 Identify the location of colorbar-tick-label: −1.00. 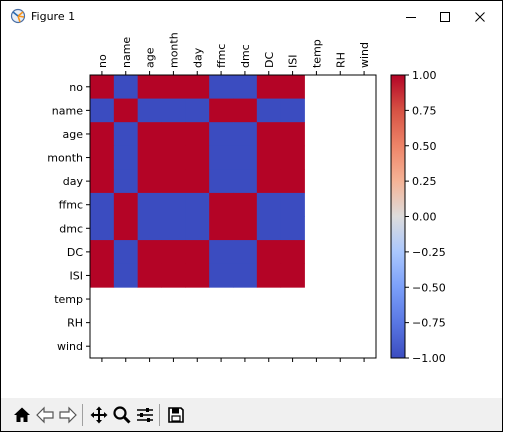
(429, 358).